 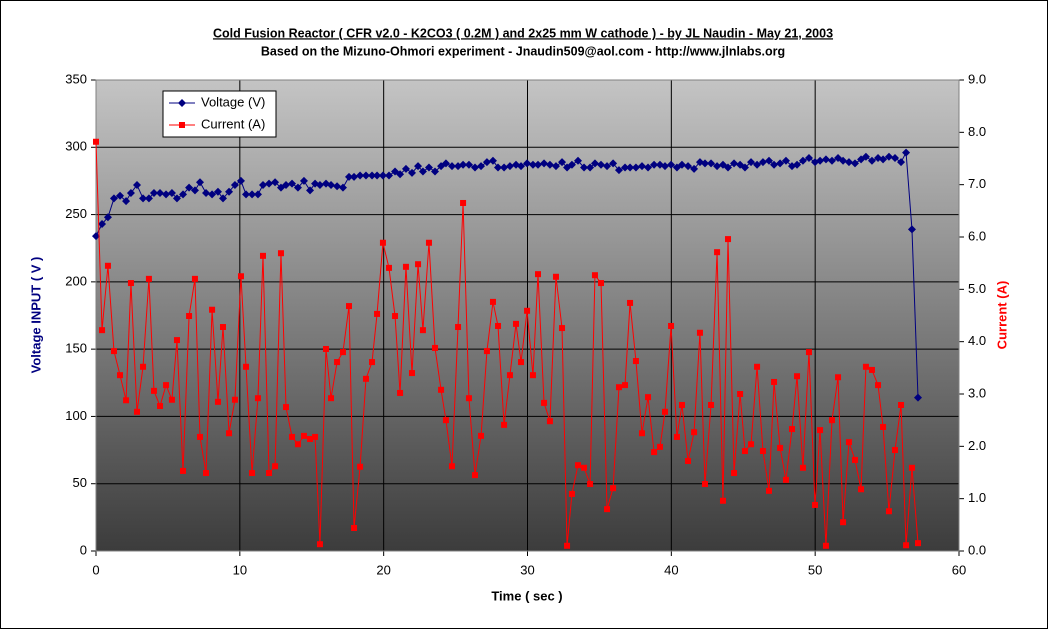 What do you see at coordinates (76, 280) in the screenshot?
I see `y-tick-label: 200` at bounding box center [76, 280].